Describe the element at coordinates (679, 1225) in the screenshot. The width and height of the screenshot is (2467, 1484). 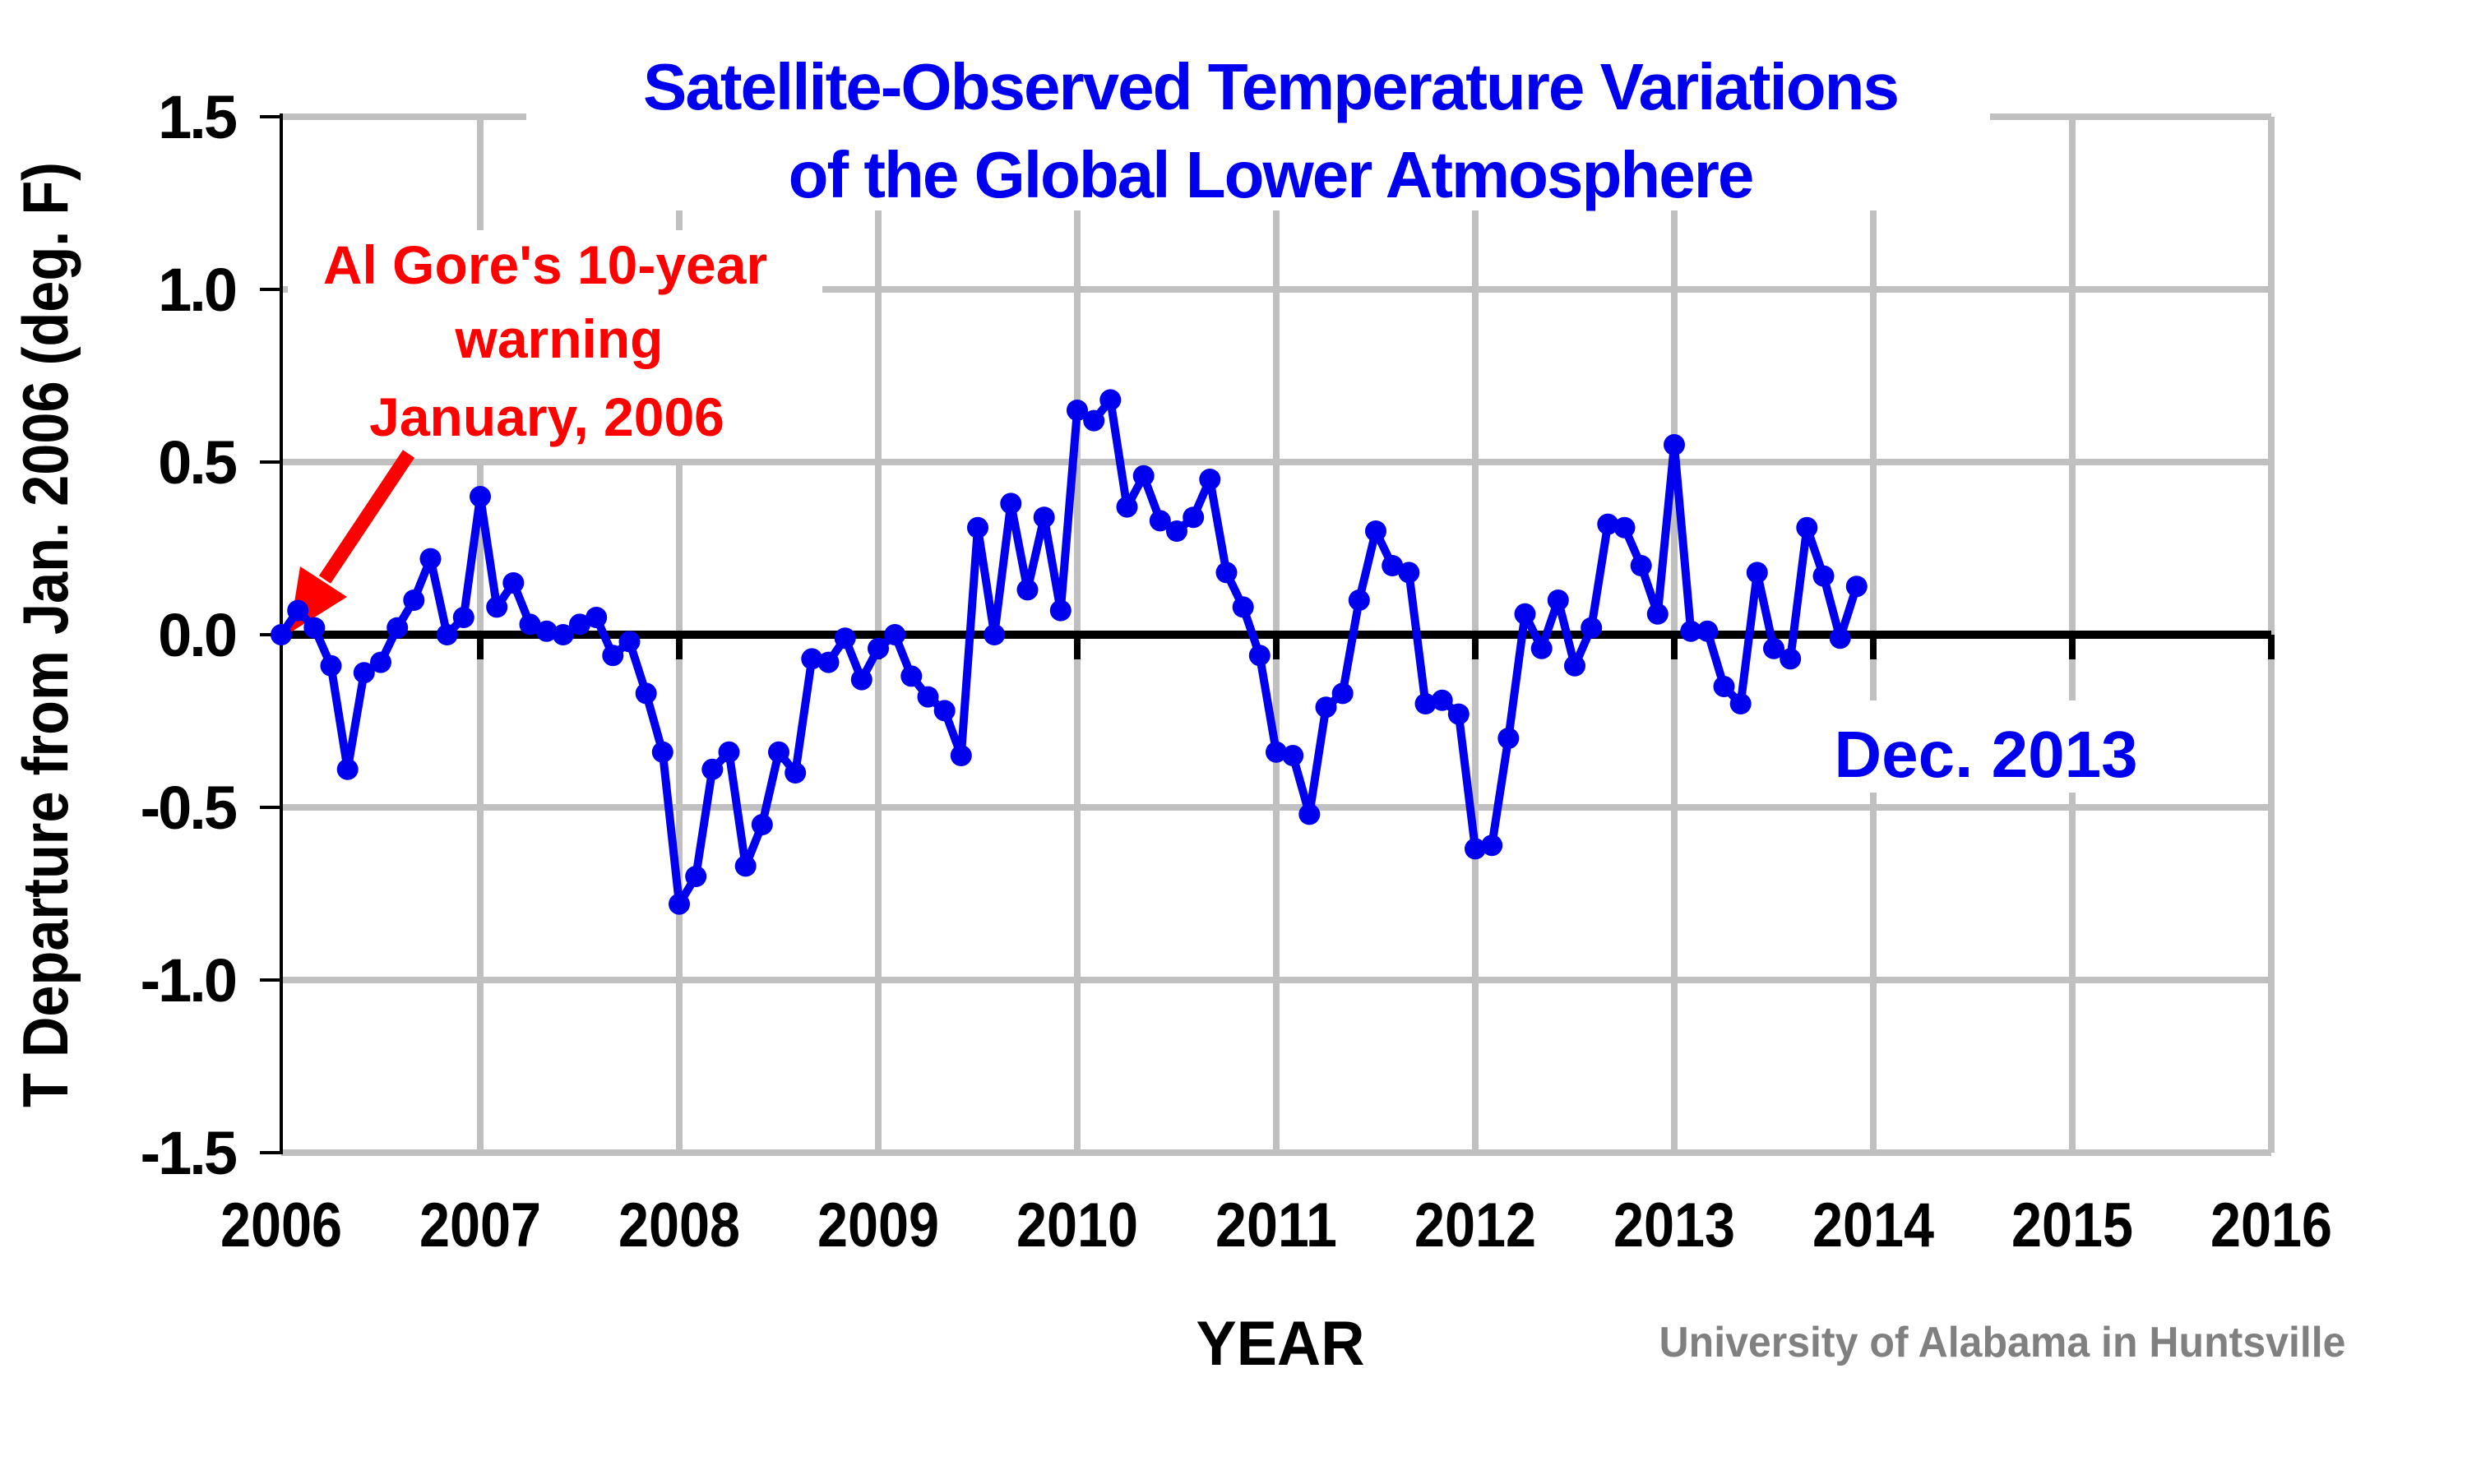
I see `x-tick-label: 2008` at that location.